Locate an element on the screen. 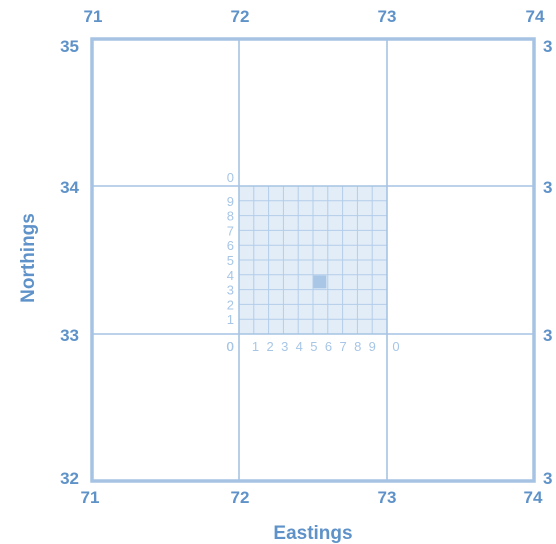  easting-label-top: 72 is located at coordinates (240, 16).